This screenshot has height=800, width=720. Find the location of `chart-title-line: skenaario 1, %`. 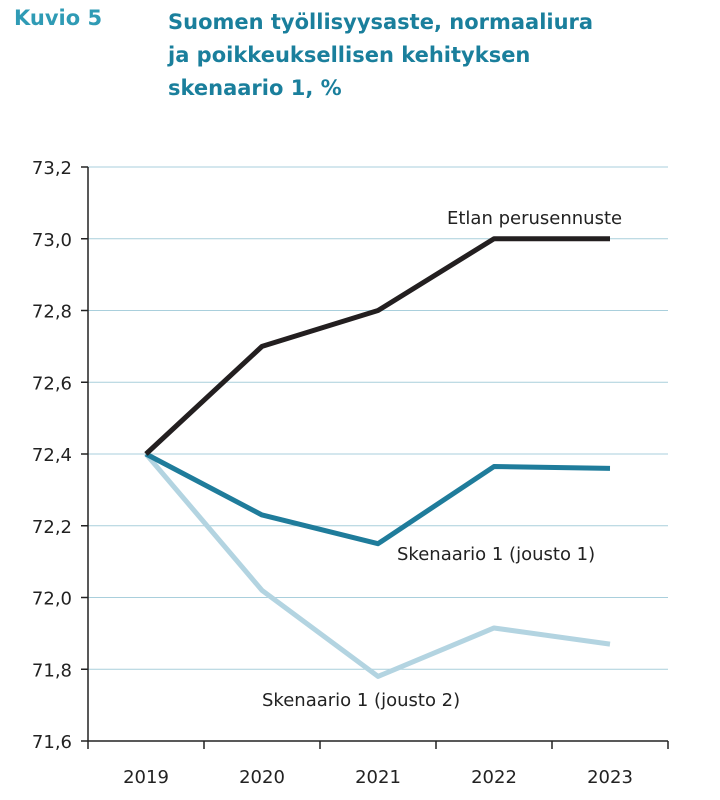

chart-title-line: skenaario 1, % is located at coordinates (255, 88).